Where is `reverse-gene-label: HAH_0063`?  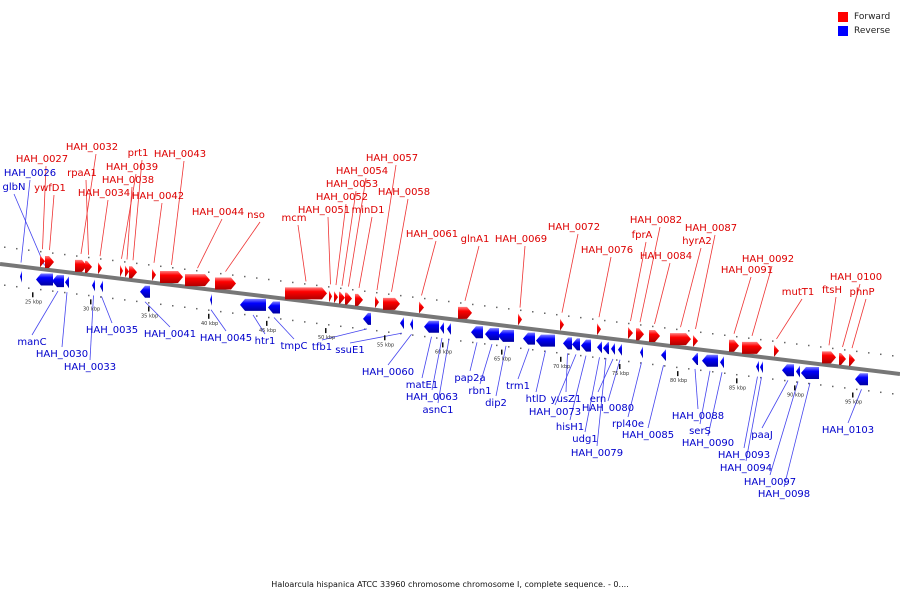
reverse-gene-label: HAH_0063 is located at coordinates (432, 397).